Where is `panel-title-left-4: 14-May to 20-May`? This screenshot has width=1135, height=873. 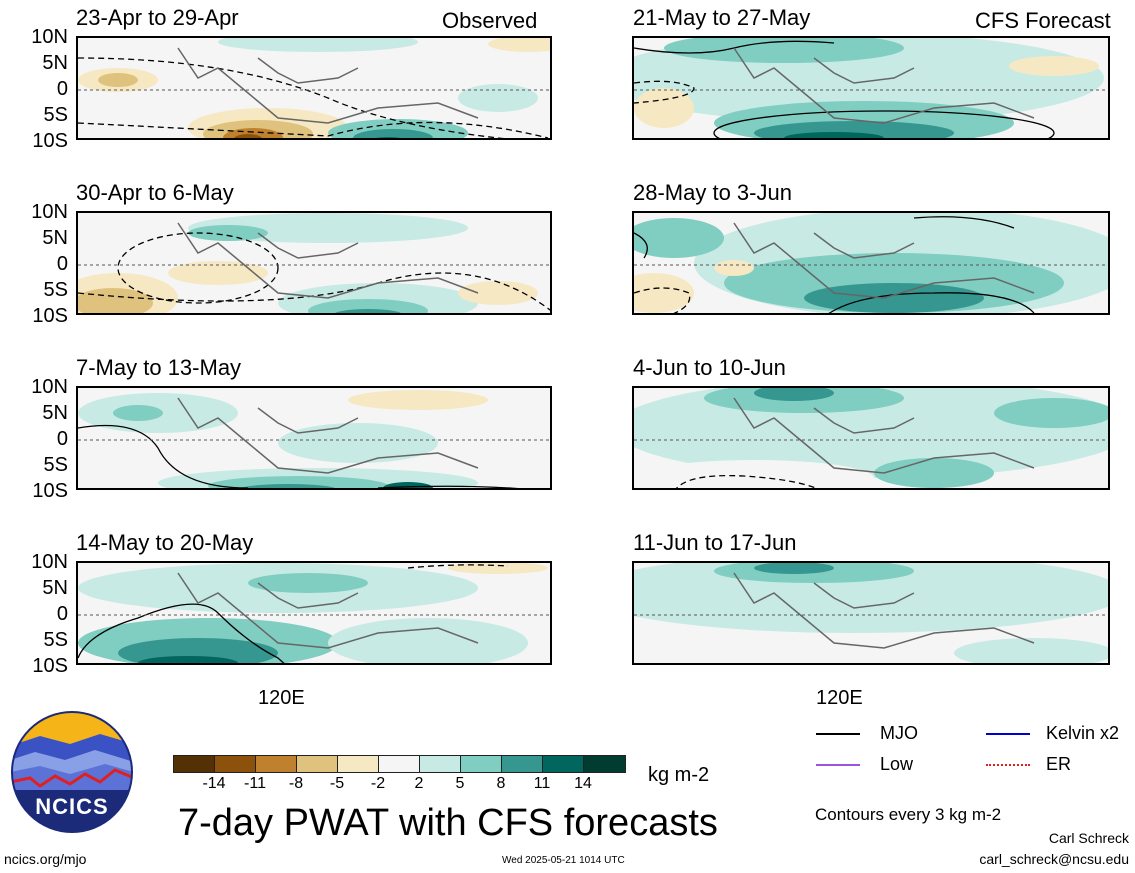 panel-title-left-4: 14-May to 20-May is located at coordinates (165, 542).